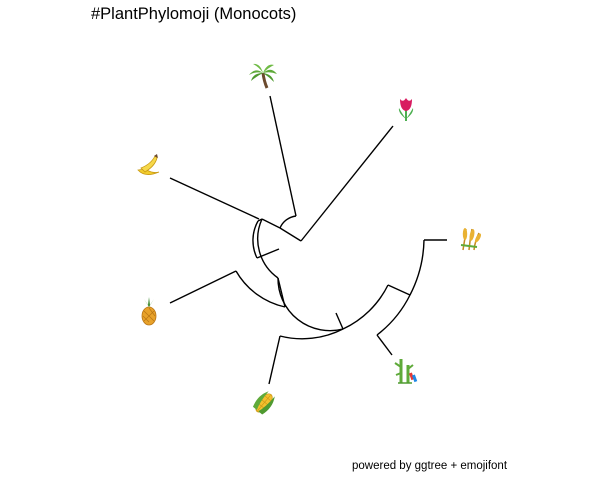 This screenshot has height=480, width=600. What do you see at coordinates (263, 403) in the screenshot?
I see `ear-of-corn-icon` at bounding box center [263, 403].